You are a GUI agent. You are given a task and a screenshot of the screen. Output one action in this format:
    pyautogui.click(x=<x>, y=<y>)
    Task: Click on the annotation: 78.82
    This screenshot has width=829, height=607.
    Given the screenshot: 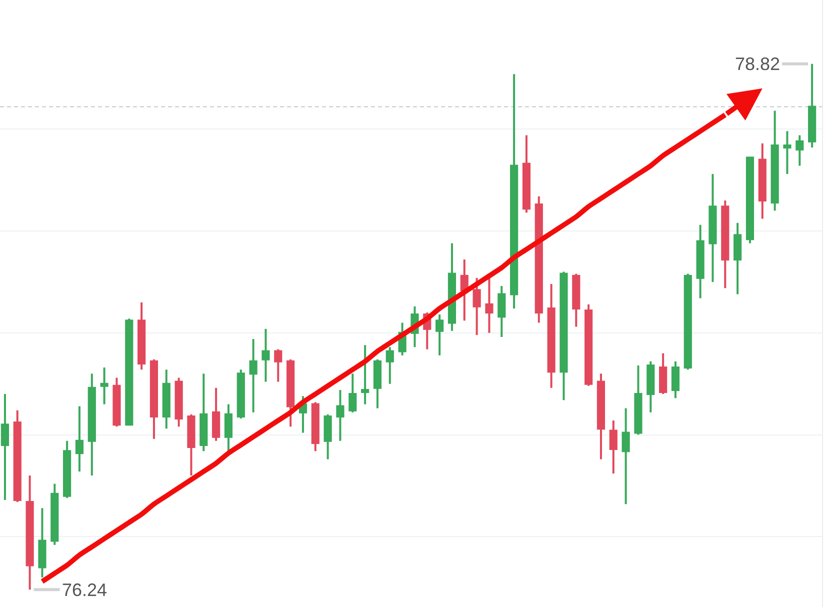 What is the action you would take?
    pyautogui.click(x=757, y=64)
    